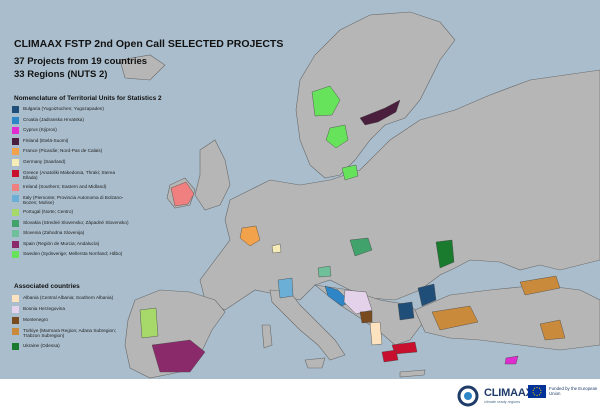 The height and width of the screenshot is (413, 600). What do you see at coordinates (508, 393) in the screenshot?
I see `climaax-logo-text: CLIMAAX` at bounding box center [508, 393].